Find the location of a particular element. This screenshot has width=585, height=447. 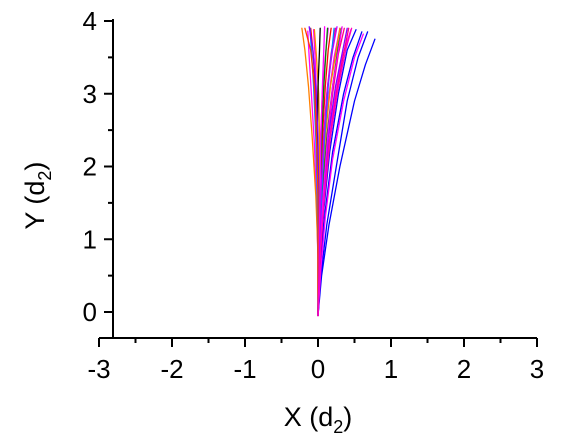

y-axis-title-close: ) is located at coordinates (35, 166).